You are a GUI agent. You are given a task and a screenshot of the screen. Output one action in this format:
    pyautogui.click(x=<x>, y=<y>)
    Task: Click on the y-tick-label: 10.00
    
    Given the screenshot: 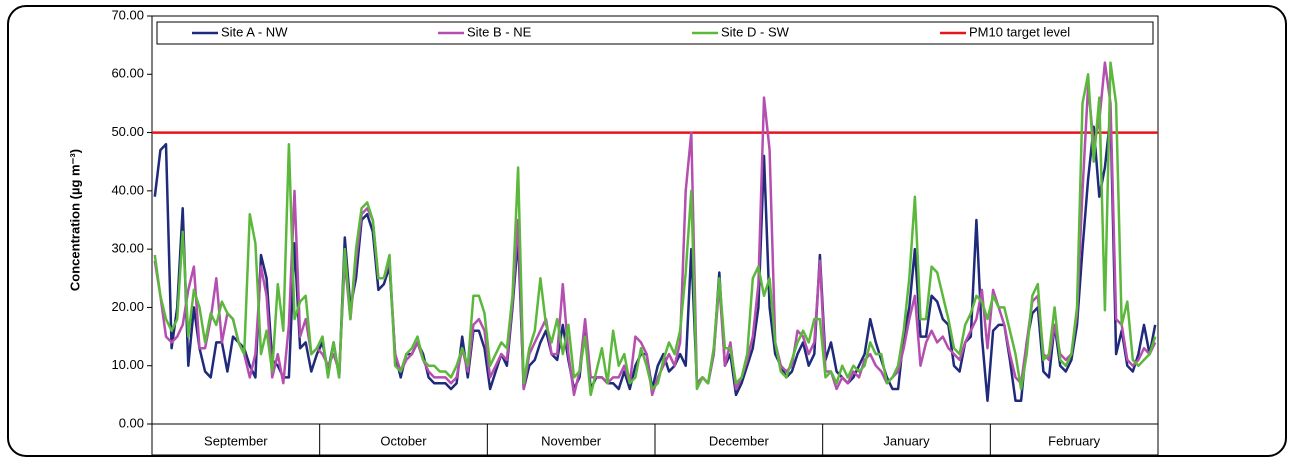 What is the action you would take?
    pyautogui.click(x=127, y=364)
    